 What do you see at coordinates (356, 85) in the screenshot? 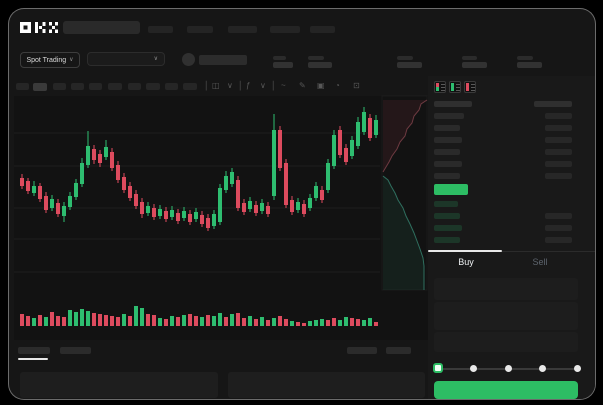
I see `fullscreen-icon: ⊡` at bounding box center [356, 85].